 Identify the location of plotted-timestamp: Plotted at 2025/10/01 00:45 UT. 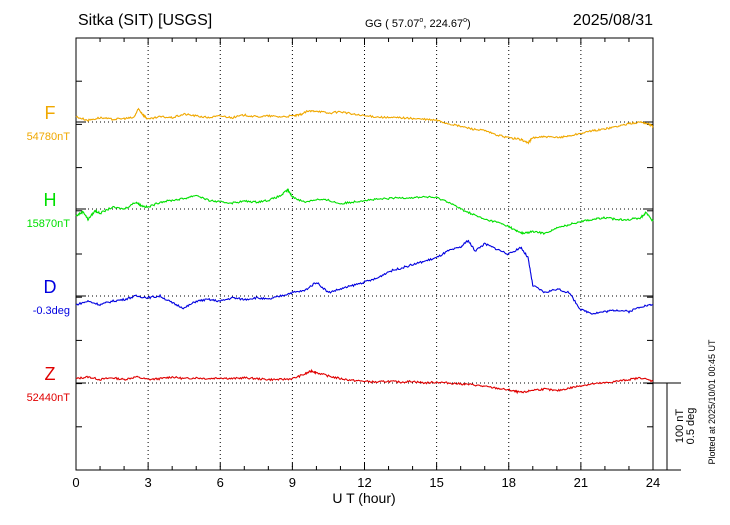
(712, 402).